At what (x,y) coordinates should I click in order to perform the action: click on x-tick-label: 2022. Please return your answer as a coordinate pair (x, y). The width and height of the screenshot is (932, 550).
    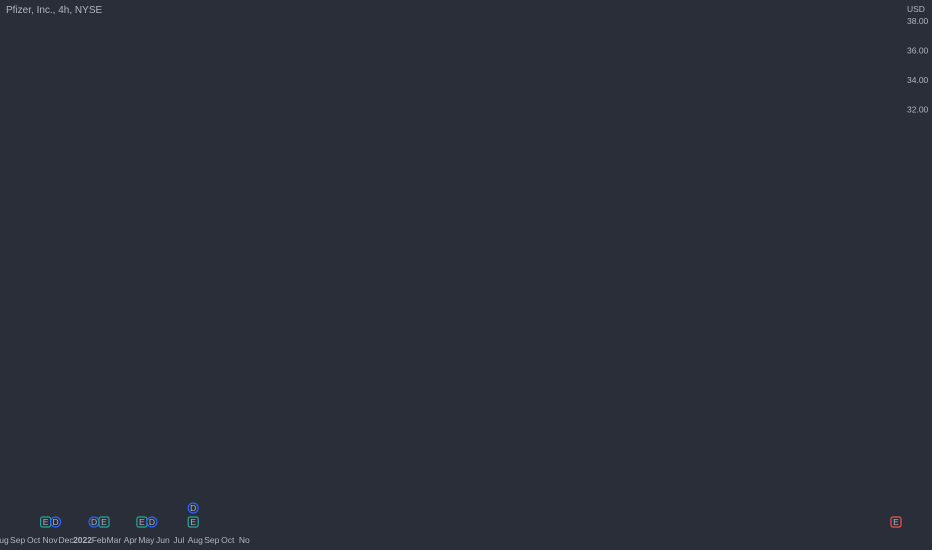
    Looking at the image, I should click on (82, 540).